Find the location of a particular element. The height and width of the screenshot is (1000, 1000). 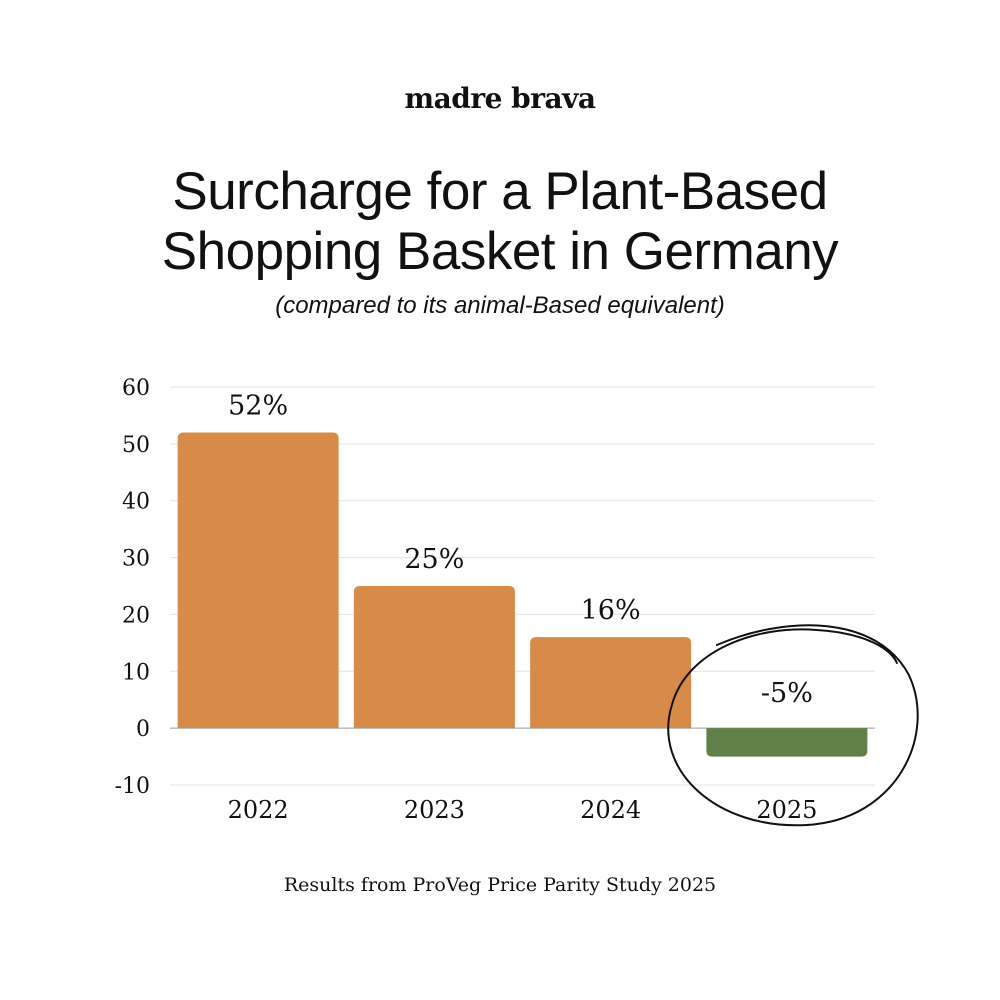

y-tick-label: 50 is located at coordinates (136, 445).